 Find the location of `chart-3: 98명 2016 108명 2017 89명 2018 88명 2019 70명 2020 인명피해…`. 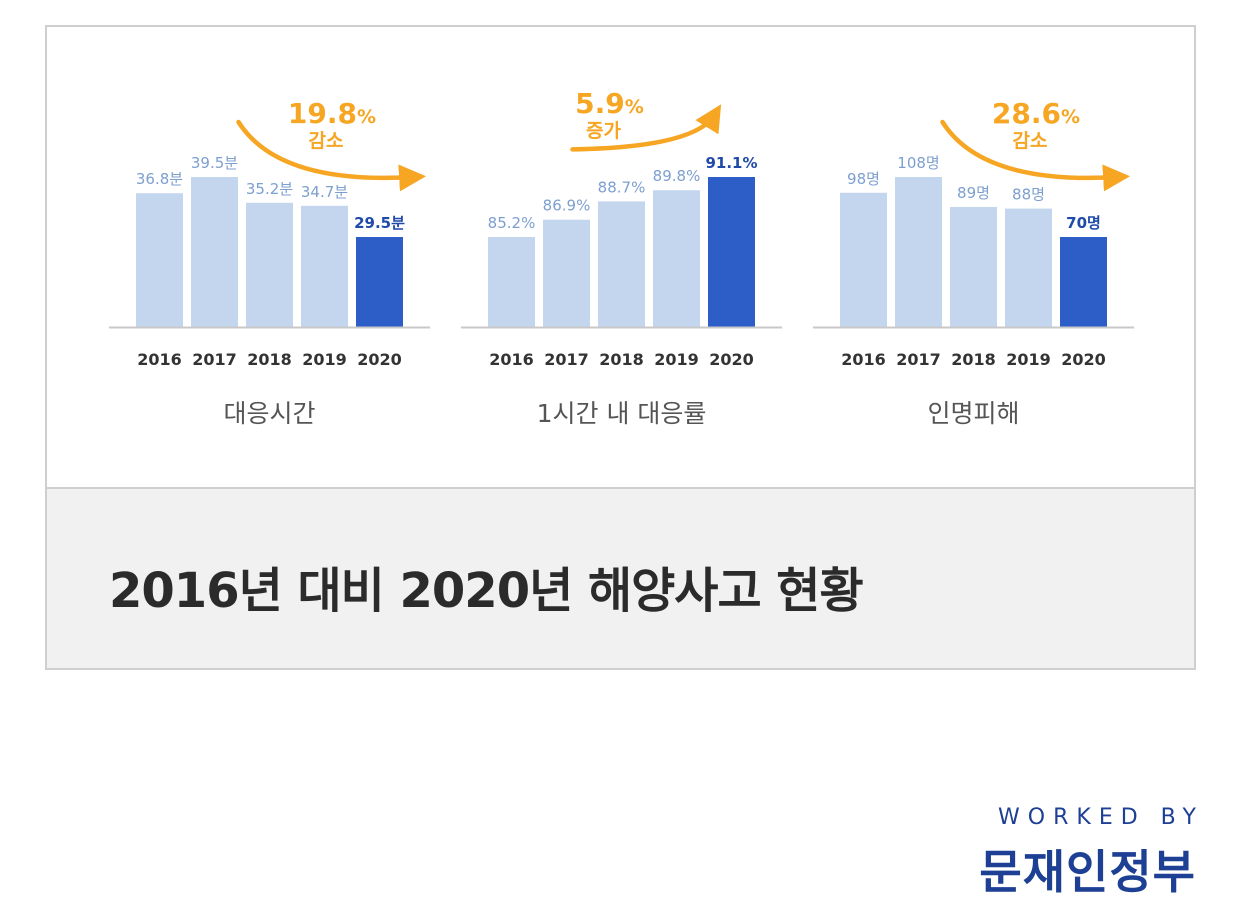

chart-3: 98명 2016 108명 2017 89명 2018 88명 2019 70명 2020 인명피해… is located at coordinates (973, 262).